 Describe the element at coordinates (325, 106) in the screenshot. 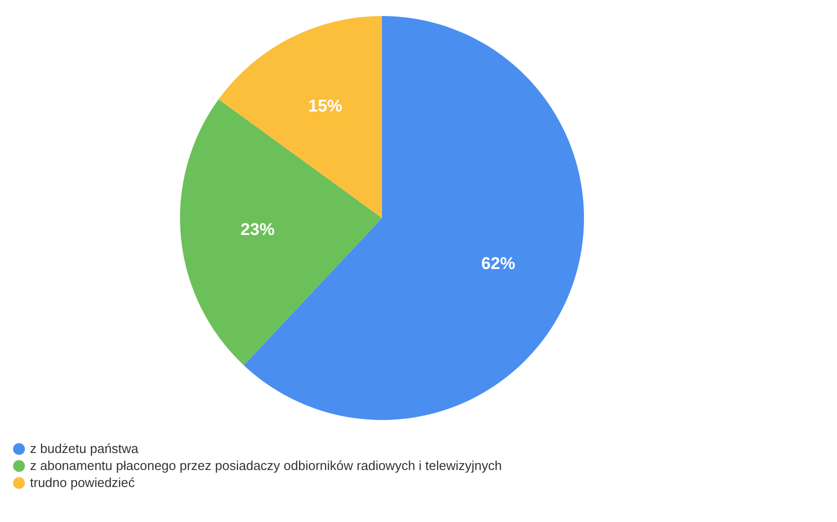

I see `data-label: 15%` at that location.